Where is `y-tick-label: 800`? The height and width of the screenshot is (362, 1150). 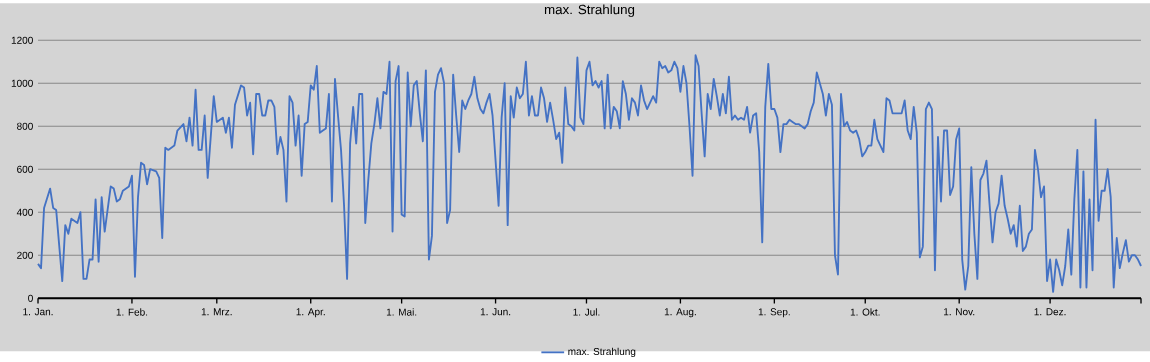
y-tick-label: 800 is located at coordinates (25, 126).